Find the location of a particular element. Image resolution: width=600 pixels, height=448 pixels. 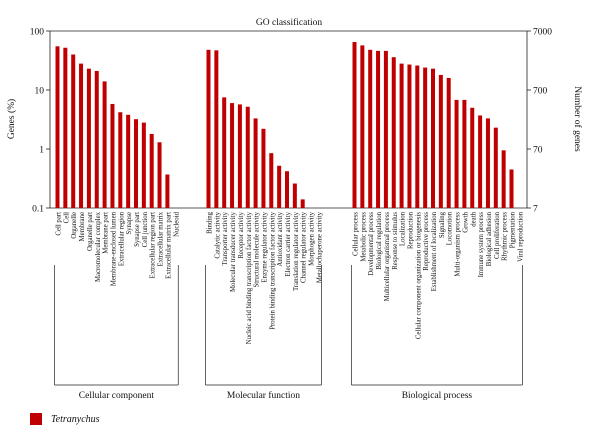

category-label: Structural molecule activity is located at coordinates (257, 249).